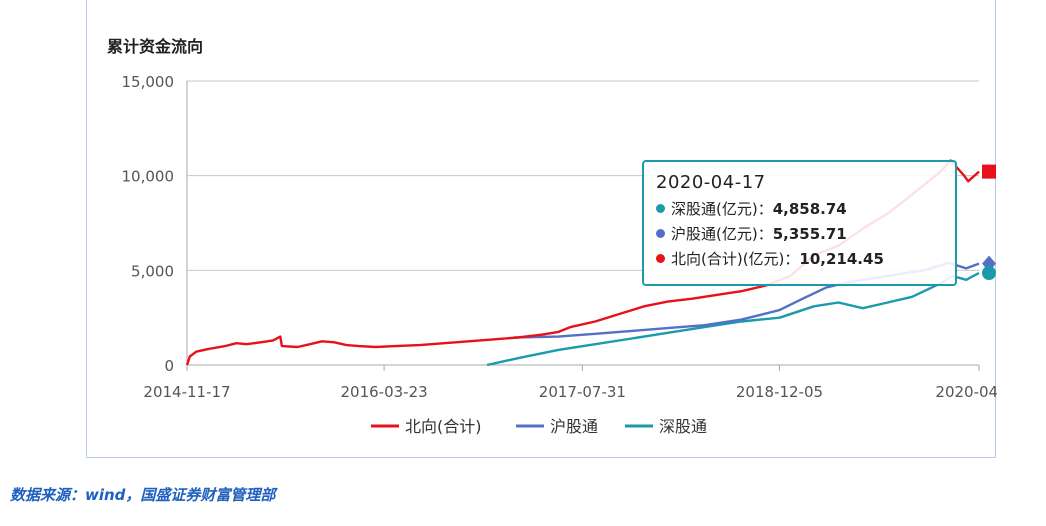 Image resolution: width=1046 pixels, height=526 pixels. Describe the element at coordinates (722, 209) in the screenshot. I see `tooltip-label: 深股通(亿元)：` at that location.